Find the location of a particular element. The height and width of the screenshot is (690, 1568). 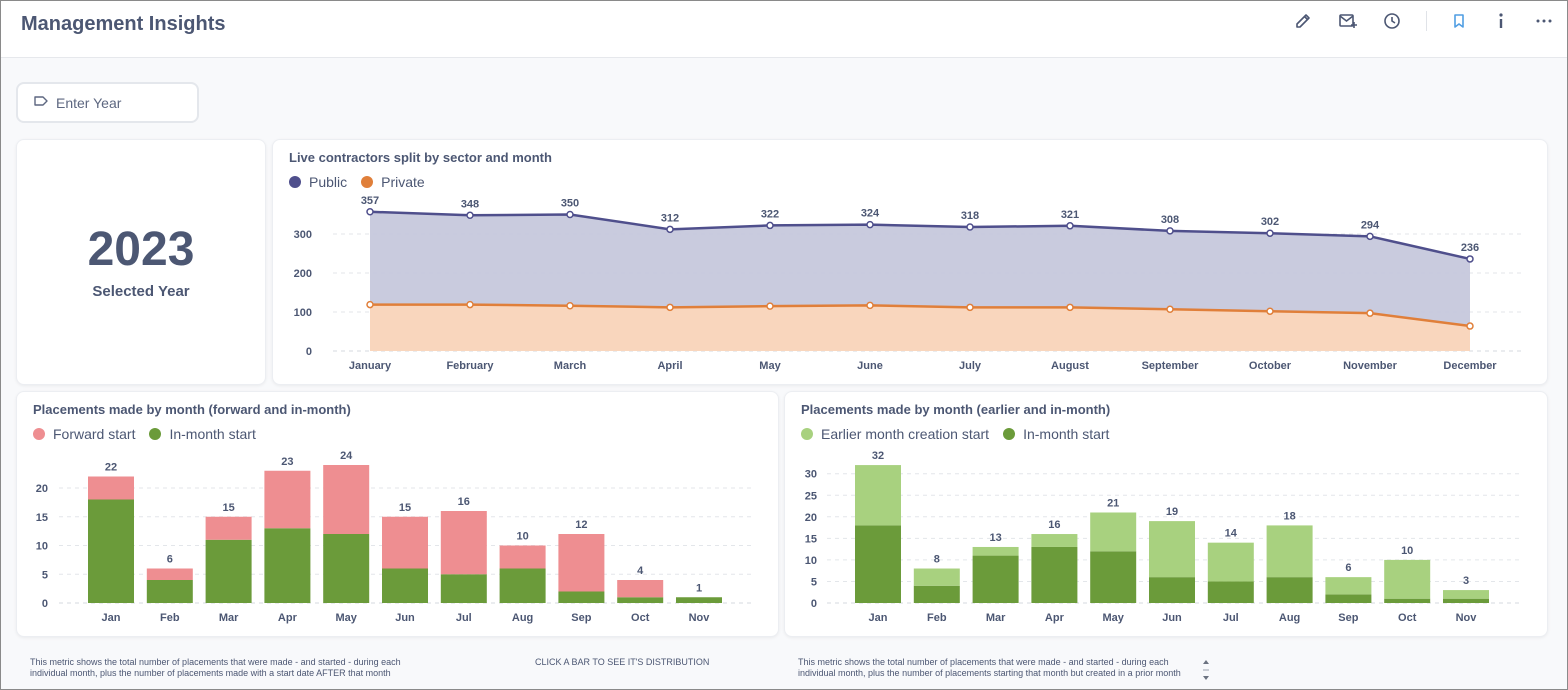

bar-total-label: 8 is located at coordinates (937, 560).